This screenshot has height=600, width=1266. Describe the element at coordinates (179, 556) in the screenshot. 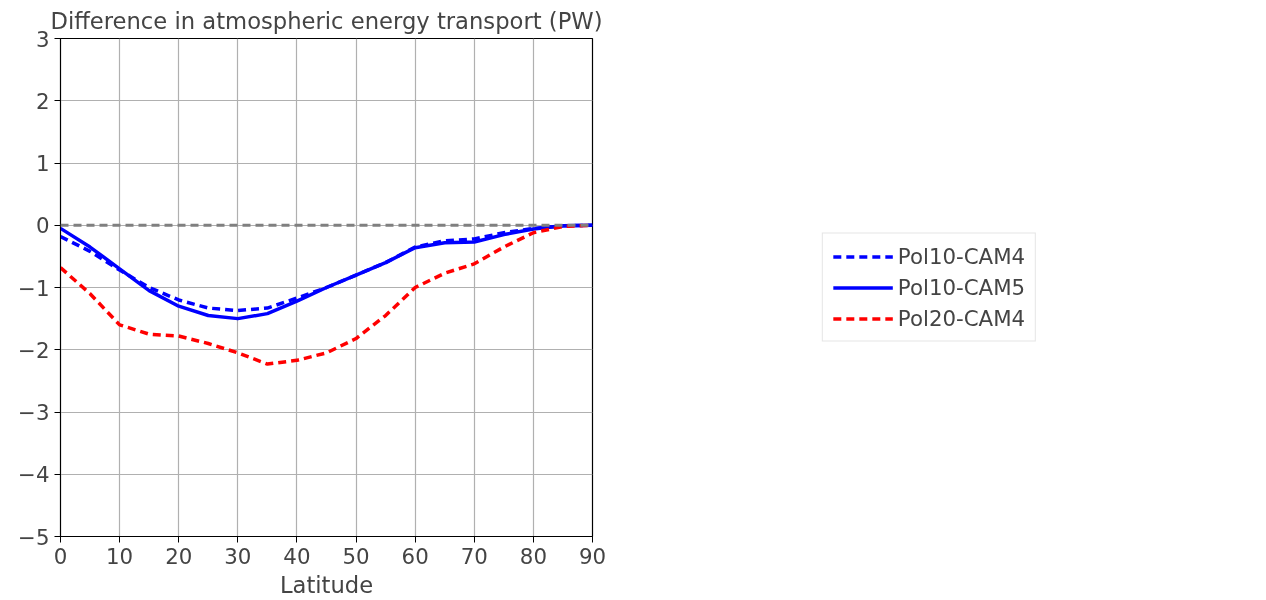

I see `x-tick-label: 20` at that location.